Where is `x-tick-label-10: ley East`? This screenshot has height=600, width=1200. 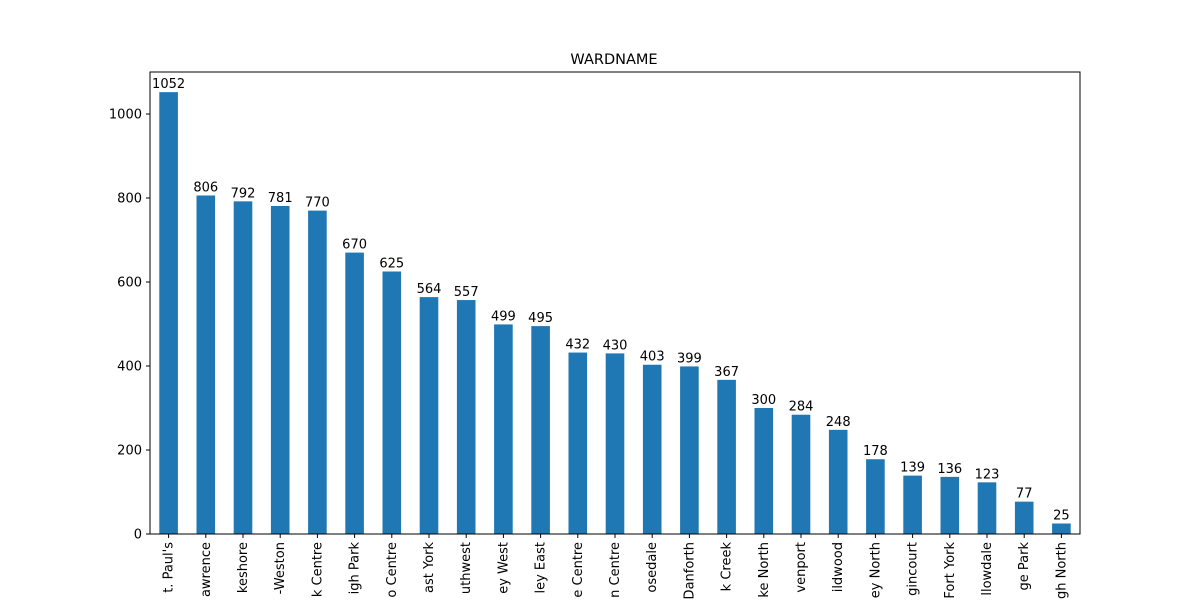
x-tick-label-10: ley East is located at coordinates (541, 568).